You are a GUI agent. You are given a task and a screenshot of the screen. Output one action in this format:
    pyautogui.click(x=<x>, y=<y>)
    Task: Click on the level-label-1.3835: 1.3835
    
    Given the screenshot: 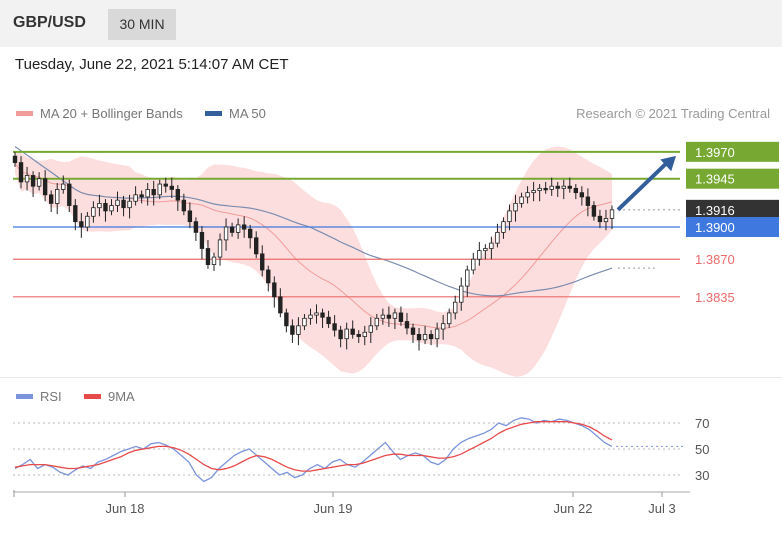 What is the action you would take?
    pyautogui.click(x=715, y=297)
    